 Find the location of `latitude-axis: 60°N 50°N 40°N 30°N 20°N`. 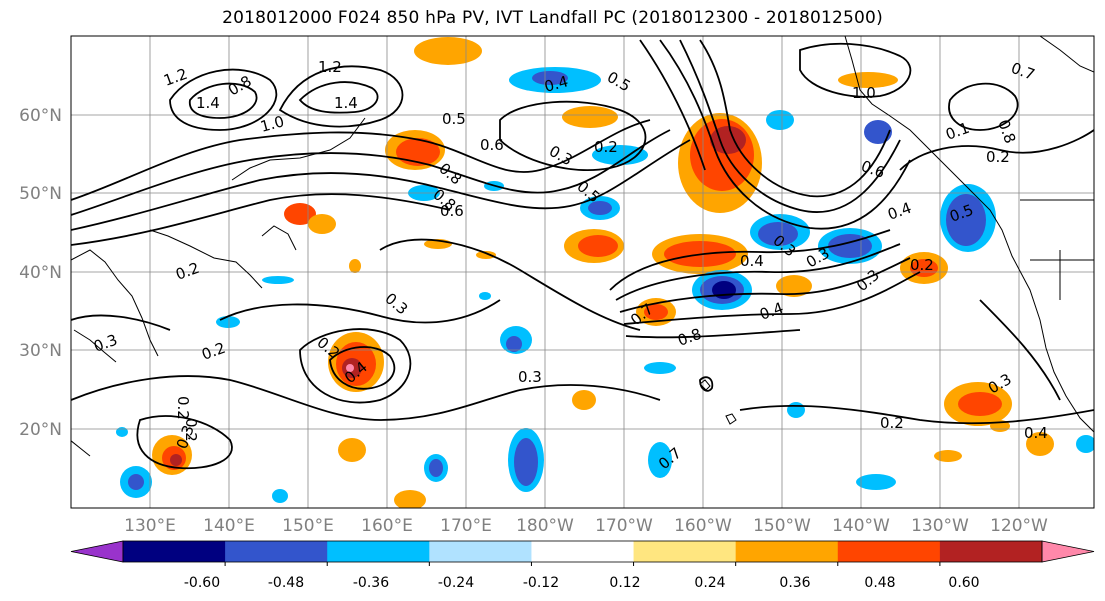

latitude-axis: 60°N 50°N 40°N 30°N 20°N is located at coordinates (40, 273).